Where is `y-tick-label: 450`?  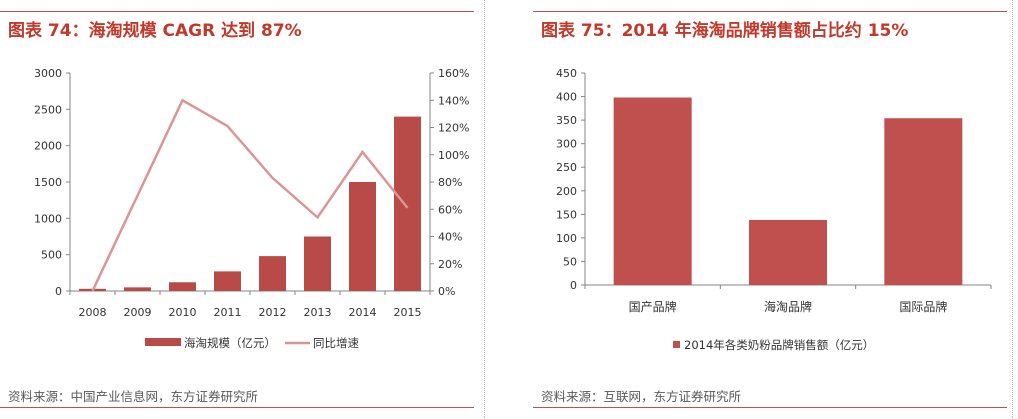 y-tick-label: 450 is located at coordinates (566, 73).